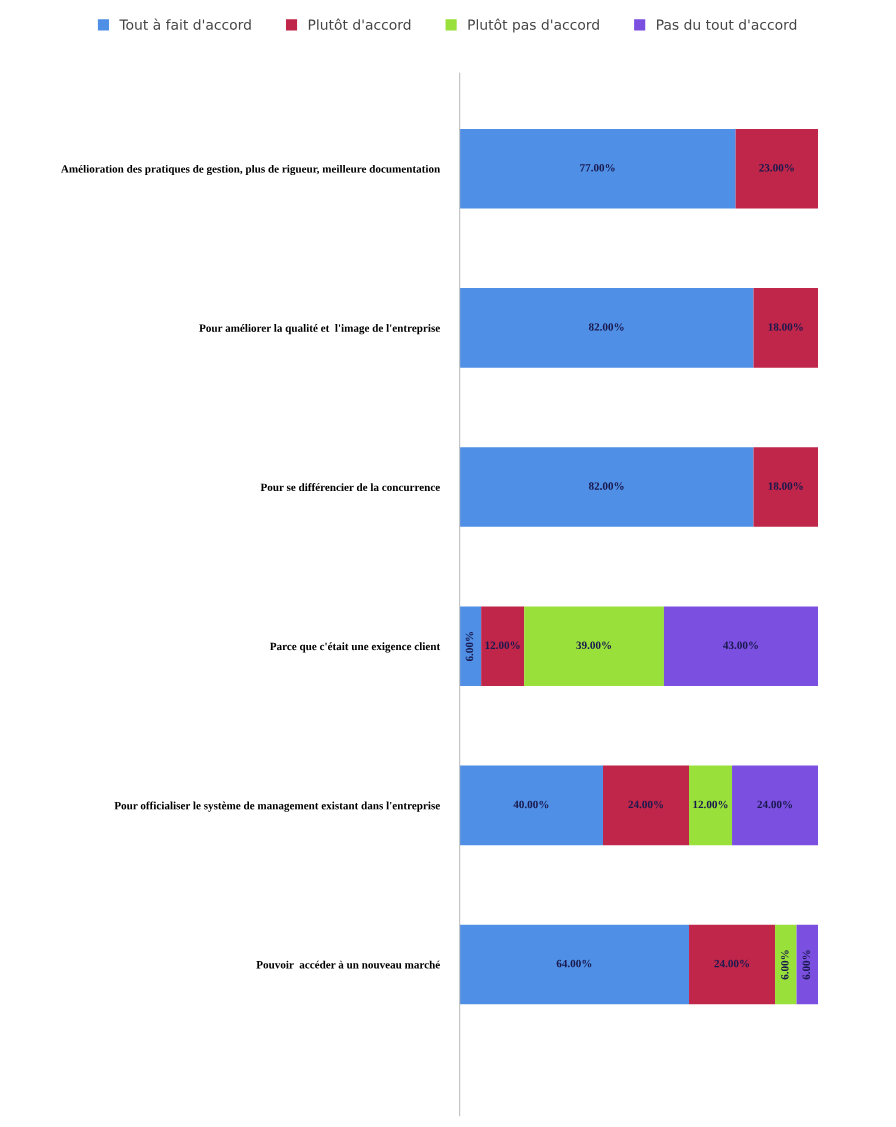 The image size is (896, 1127). I want to click on y-tick-label: Amélioration des pratiques de gestion, plus de rigueur, meilleure documentation, so click(250, 170).